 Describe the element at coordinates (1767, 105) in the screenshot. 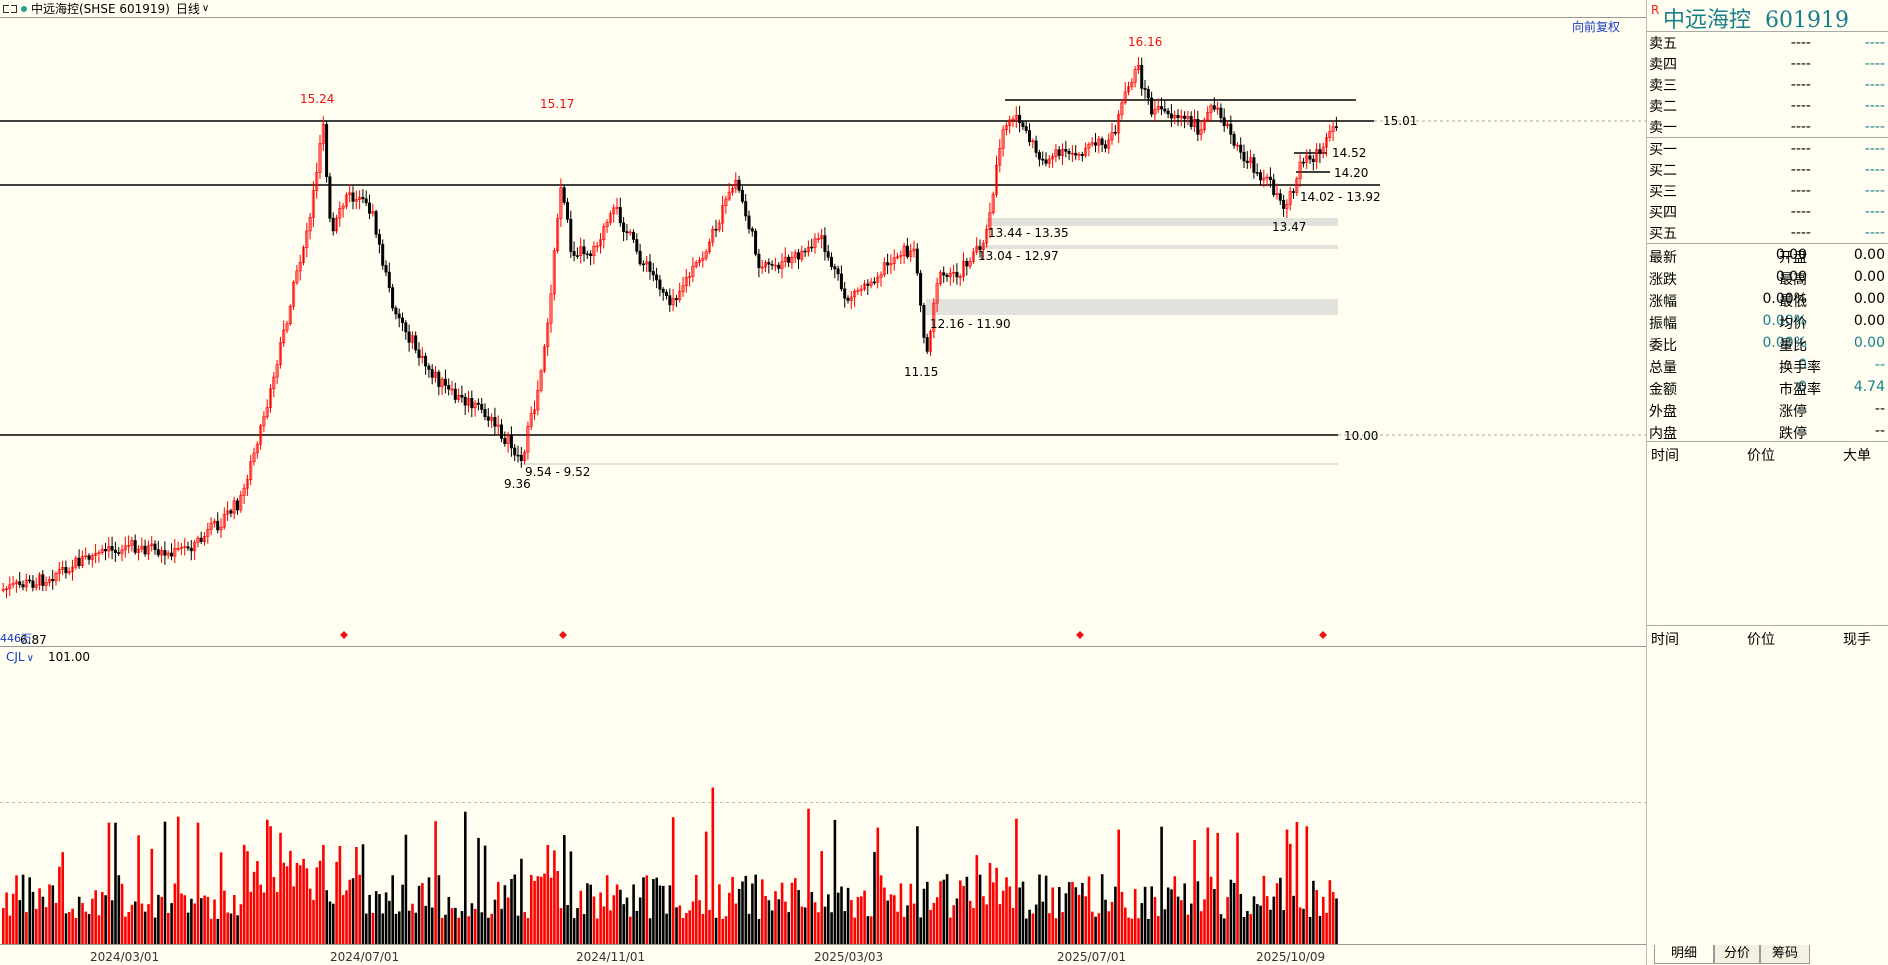

I see `ask-row: 卖二 ---- ----` at that location.